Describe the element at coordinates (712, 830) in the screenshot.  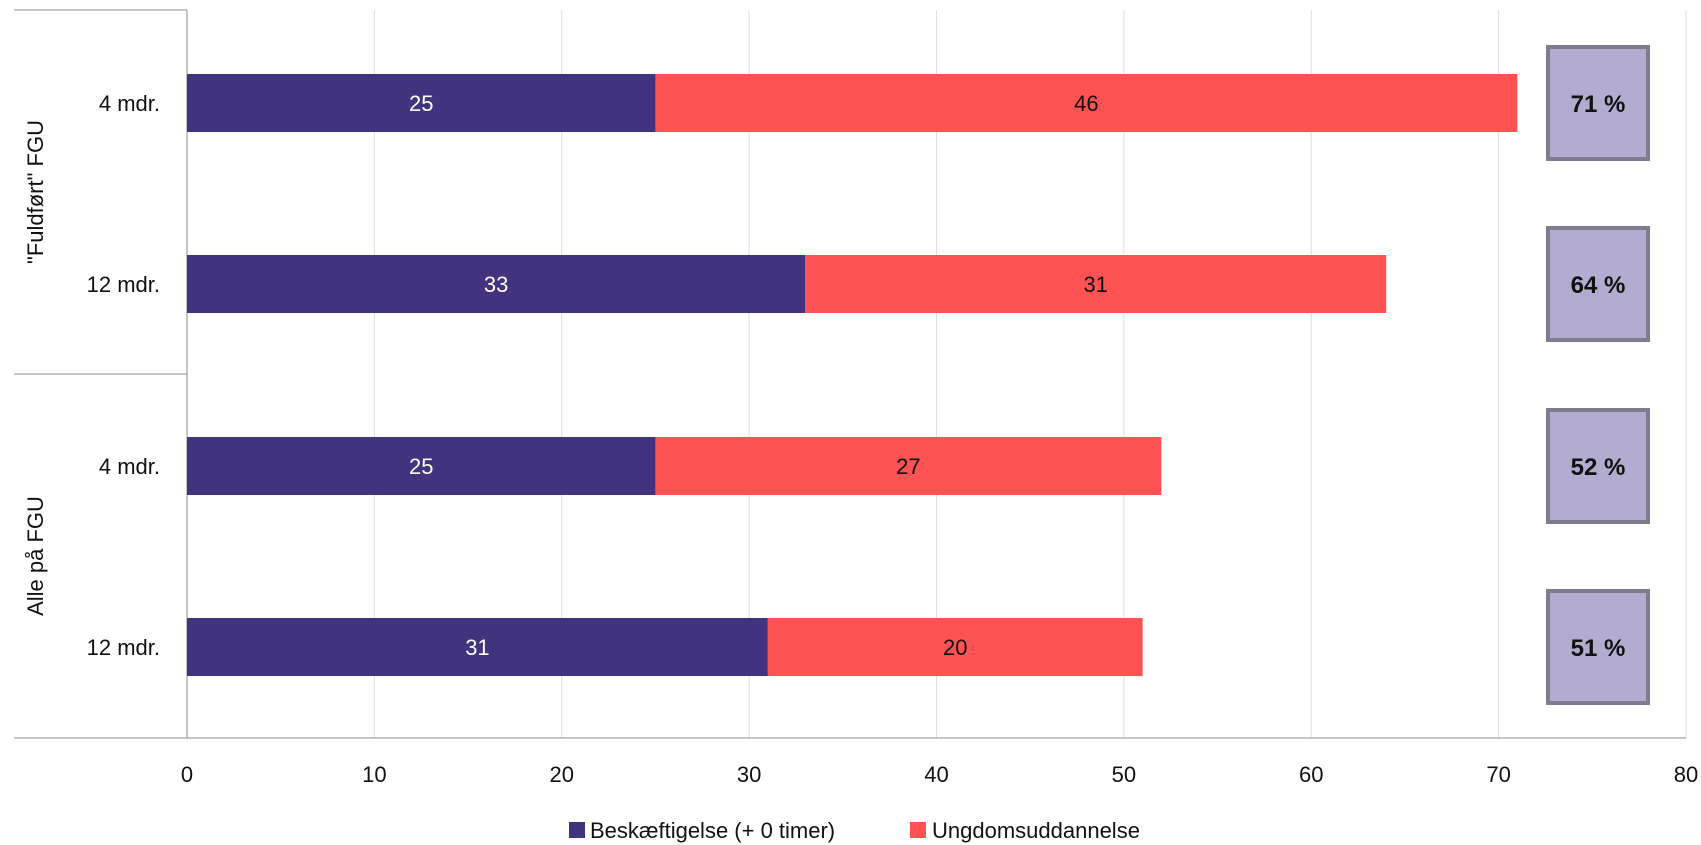
I see `legend-label-0: Beskæftigelse (+ 0 timer)` at that location.